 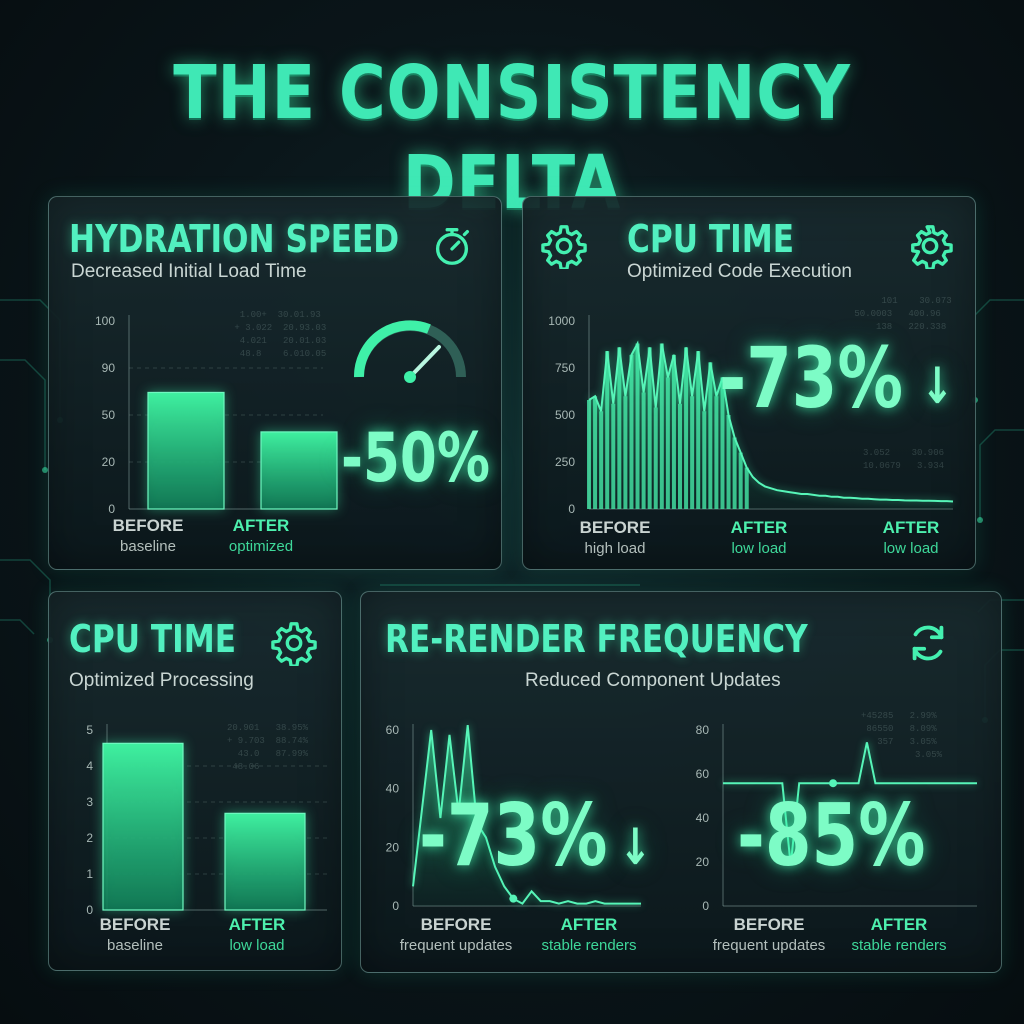 I want to click on y-tick-label: 4, so click(x=89, y=766).